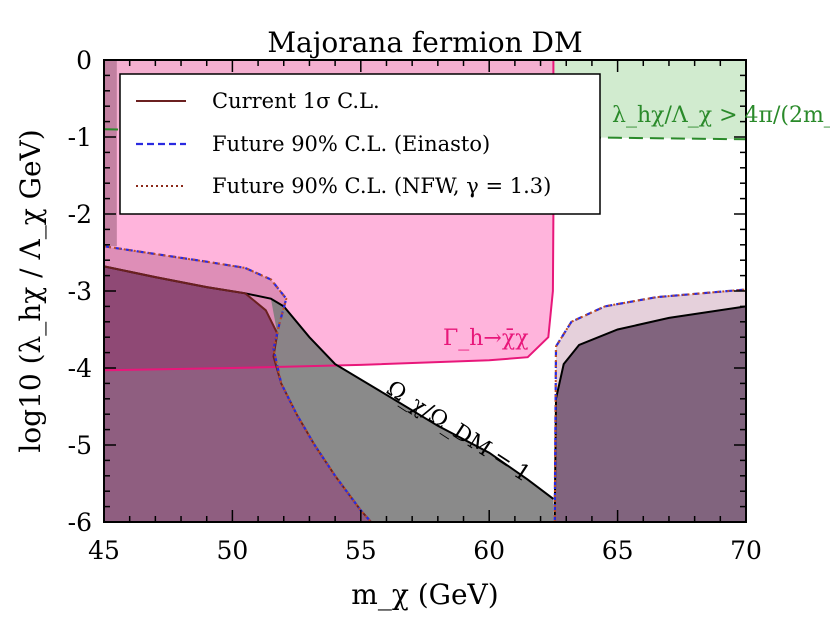 This screenshot has height=623, width=830. I want to click on current-excluded-region-left, so click(238, 394).